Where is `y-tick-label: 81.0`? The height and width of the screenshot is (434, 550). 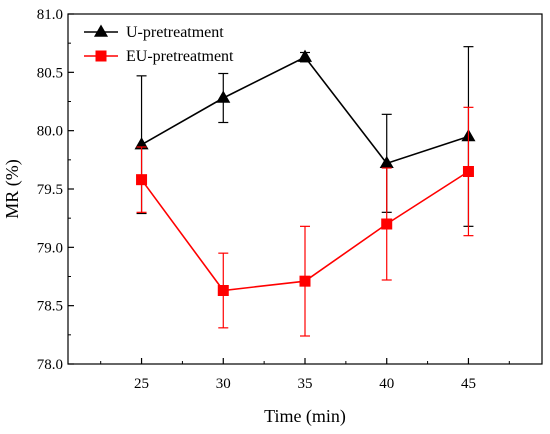
y-tick-label: 81.0 is located at coordinates (50, 15).